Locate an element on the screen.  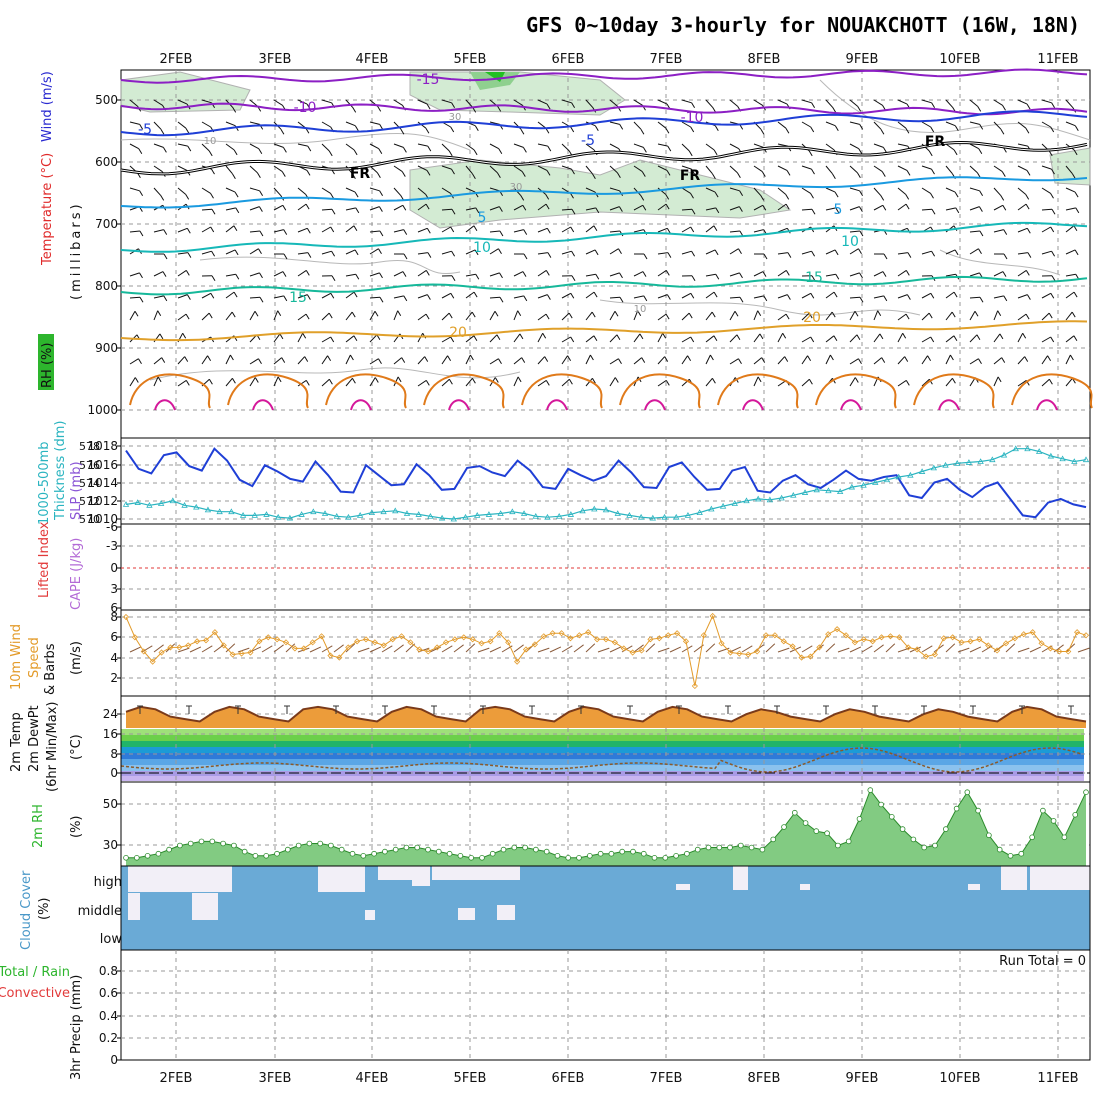
cloud-cover-cells is located at coordinates (605, 908).